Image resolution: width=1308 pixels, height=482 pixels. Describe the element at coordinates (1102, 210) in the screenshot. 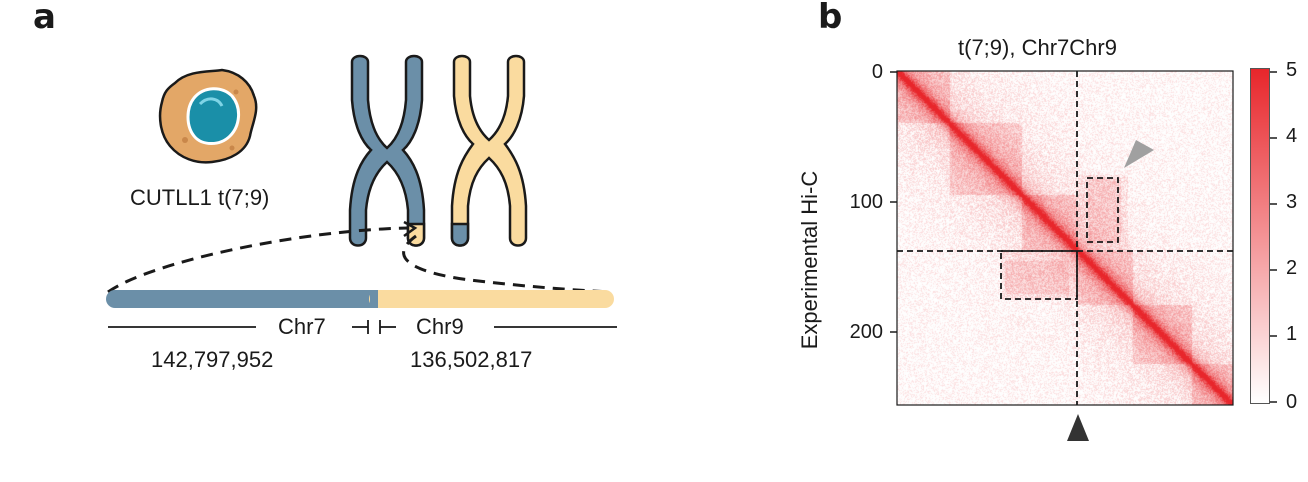

I see `highlight-box-upper` at that location.